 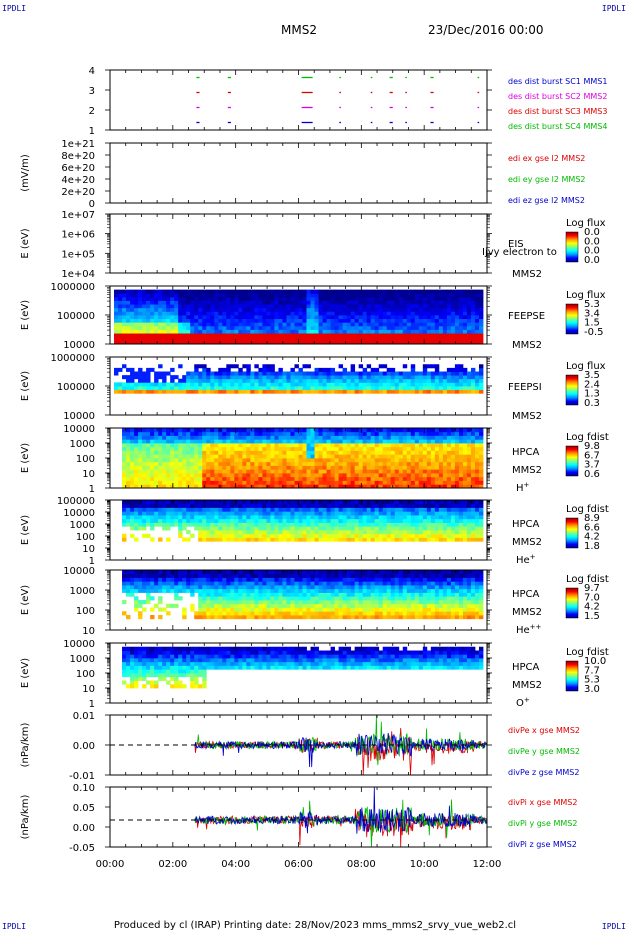 What do you see at coordinates (78, 180) in the screenshot?
I see `y-tick-label: 4e+20` at bounding box center [78, 180].